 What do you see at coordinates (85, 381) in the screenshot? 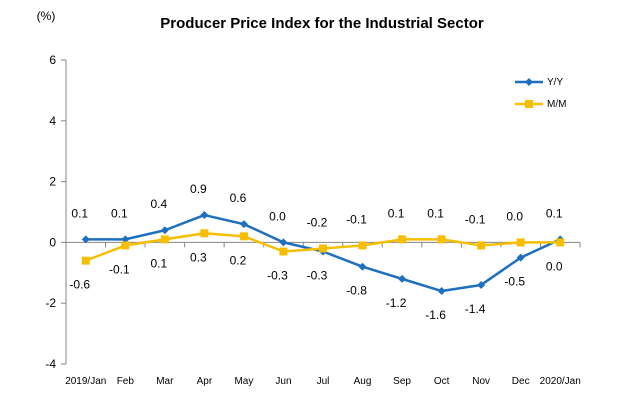
I see `x-tick-label: 2019/Jan` at bounding box center [85, 381].